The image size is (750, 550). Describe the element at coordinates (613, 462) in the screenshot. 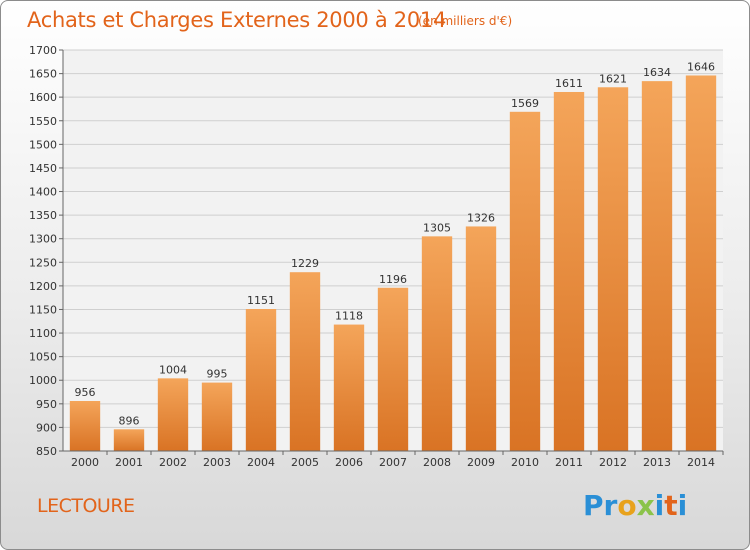

I see `x-tick-label-2012: 2012` at that location.